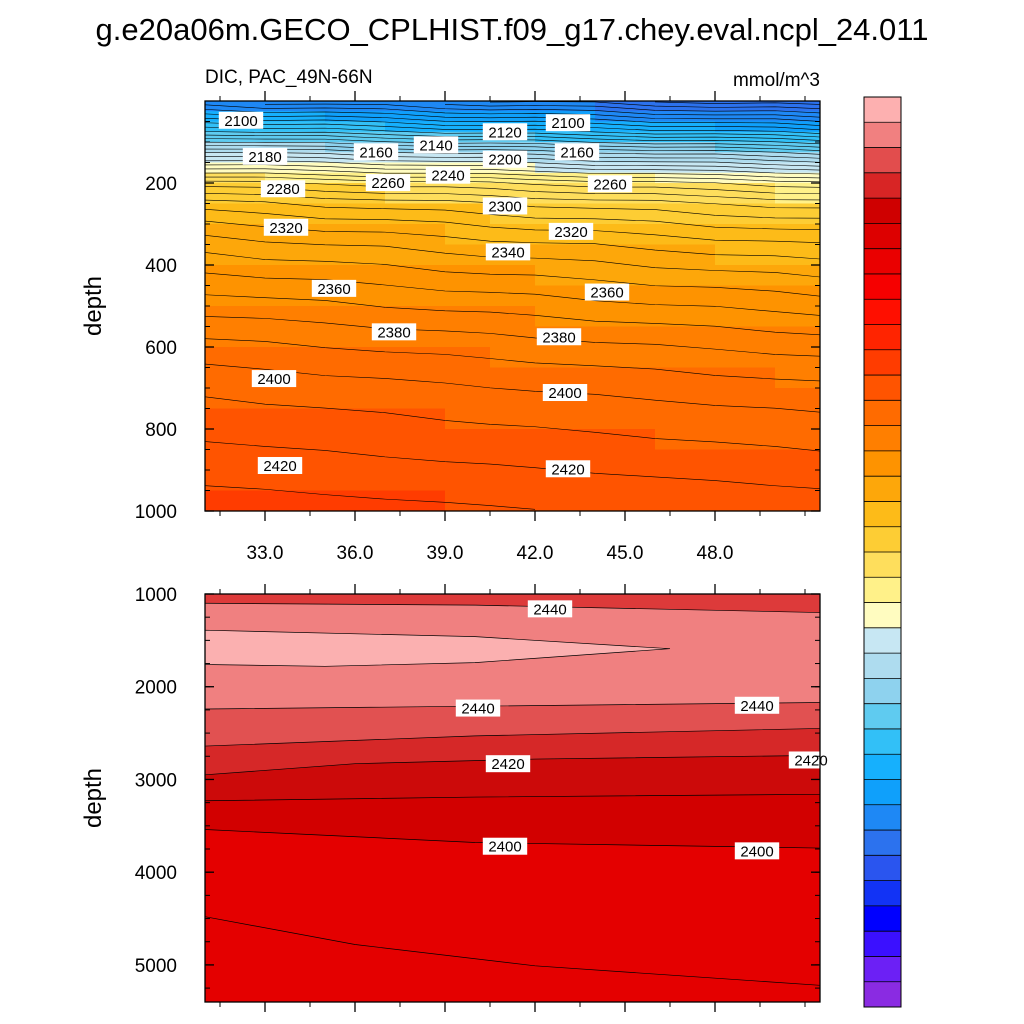  What do you see at coordinates (810, 760) in the screenshot?
I see `lower-contour-label: 2420` at bounding box center [810, 760].